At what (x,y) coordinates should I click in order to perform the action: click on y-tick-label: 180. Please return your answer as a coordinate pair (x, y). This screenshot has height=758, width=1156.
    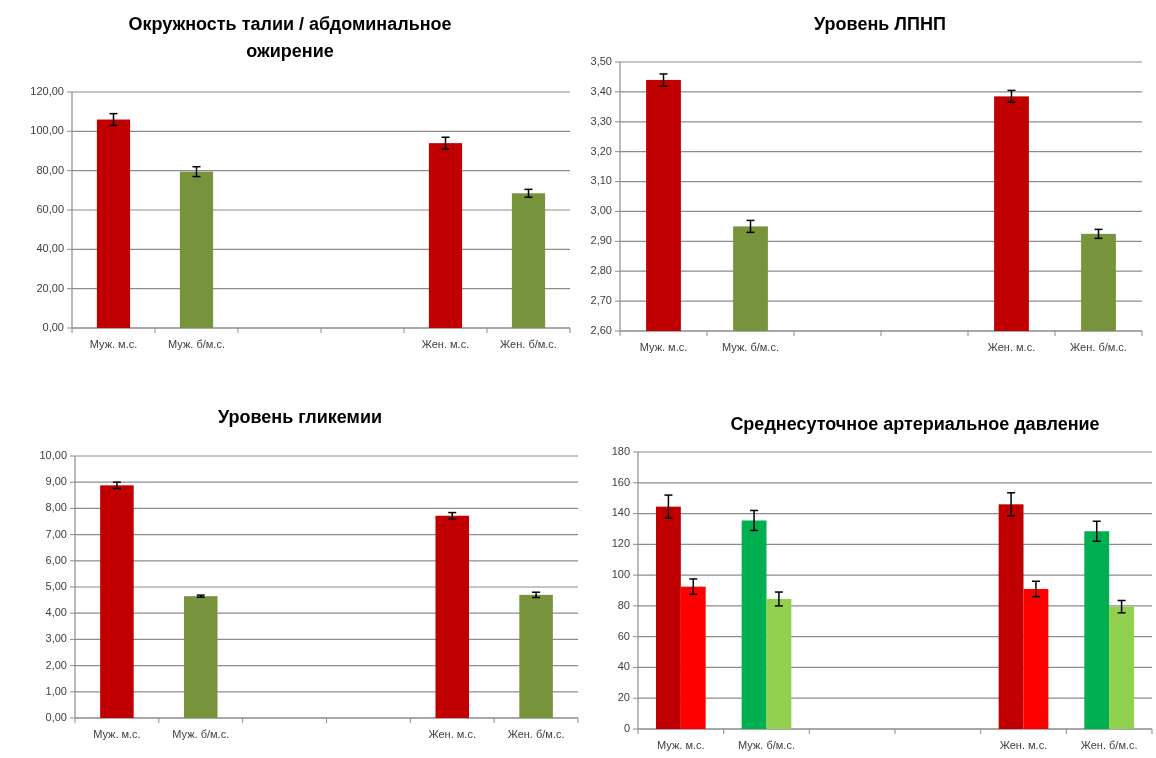
    Looking at the image, I should click on (620, 450).